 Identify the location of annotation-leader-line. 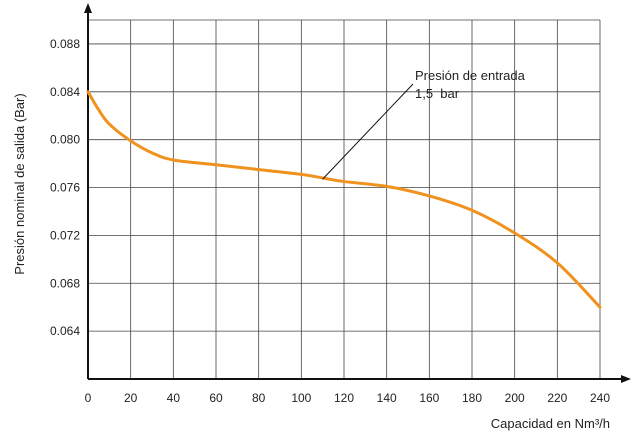
(368, 131).